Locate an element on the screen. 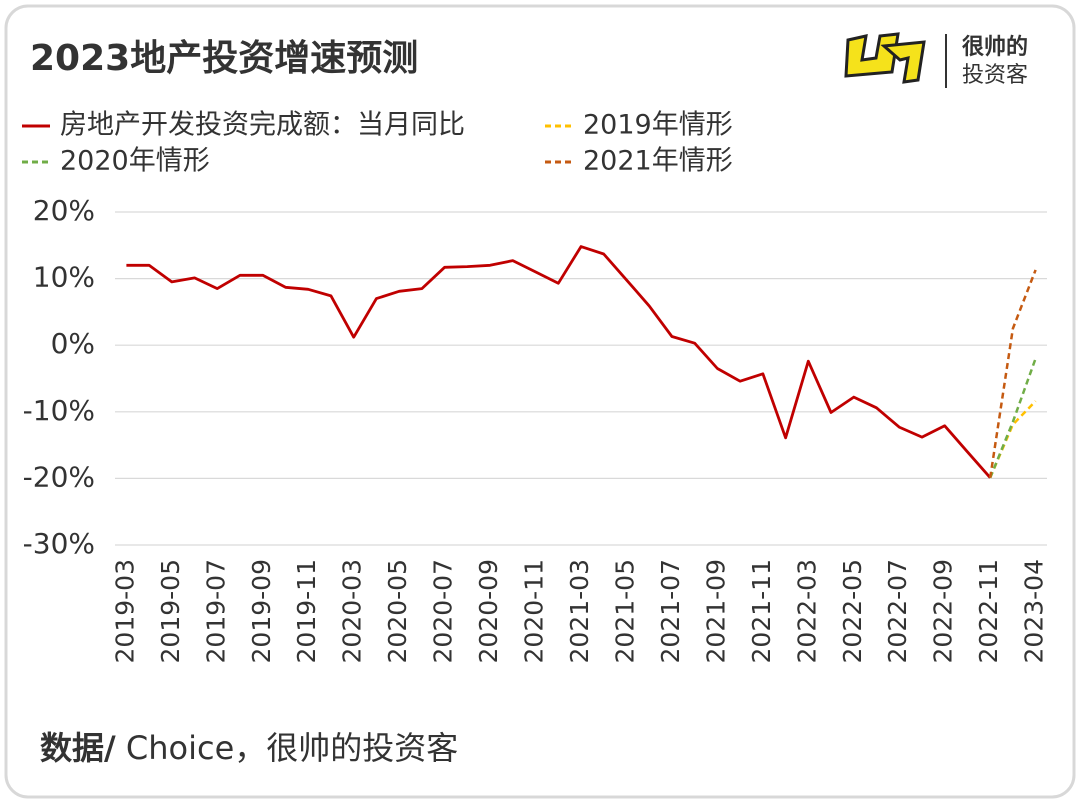  x-tick-label: 2019-09 is located at coordinates (261, 611).